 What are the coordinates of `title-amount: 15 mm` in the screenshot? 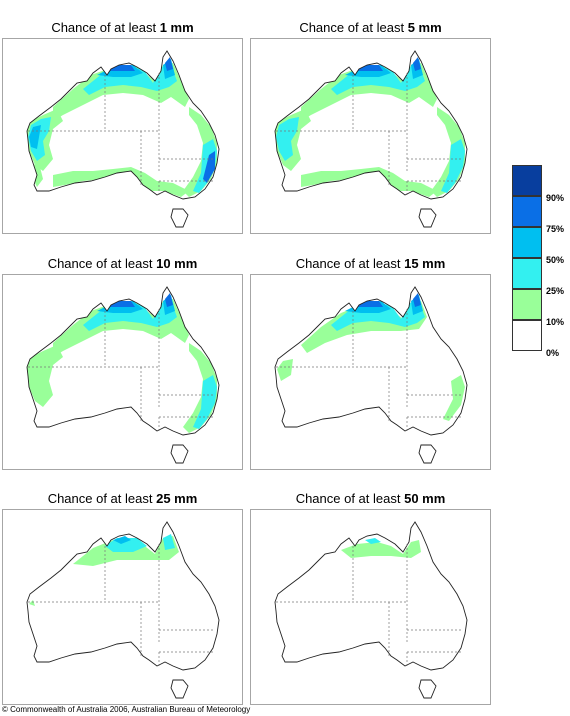 It's located at (425, 263).